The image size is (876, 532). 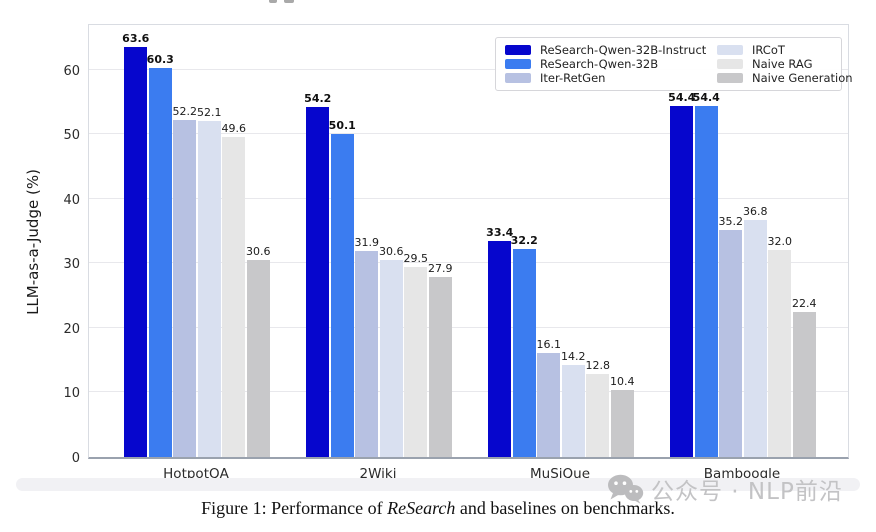 I want to click on bar-value-label: 35.2, so click(x=731, y=221).